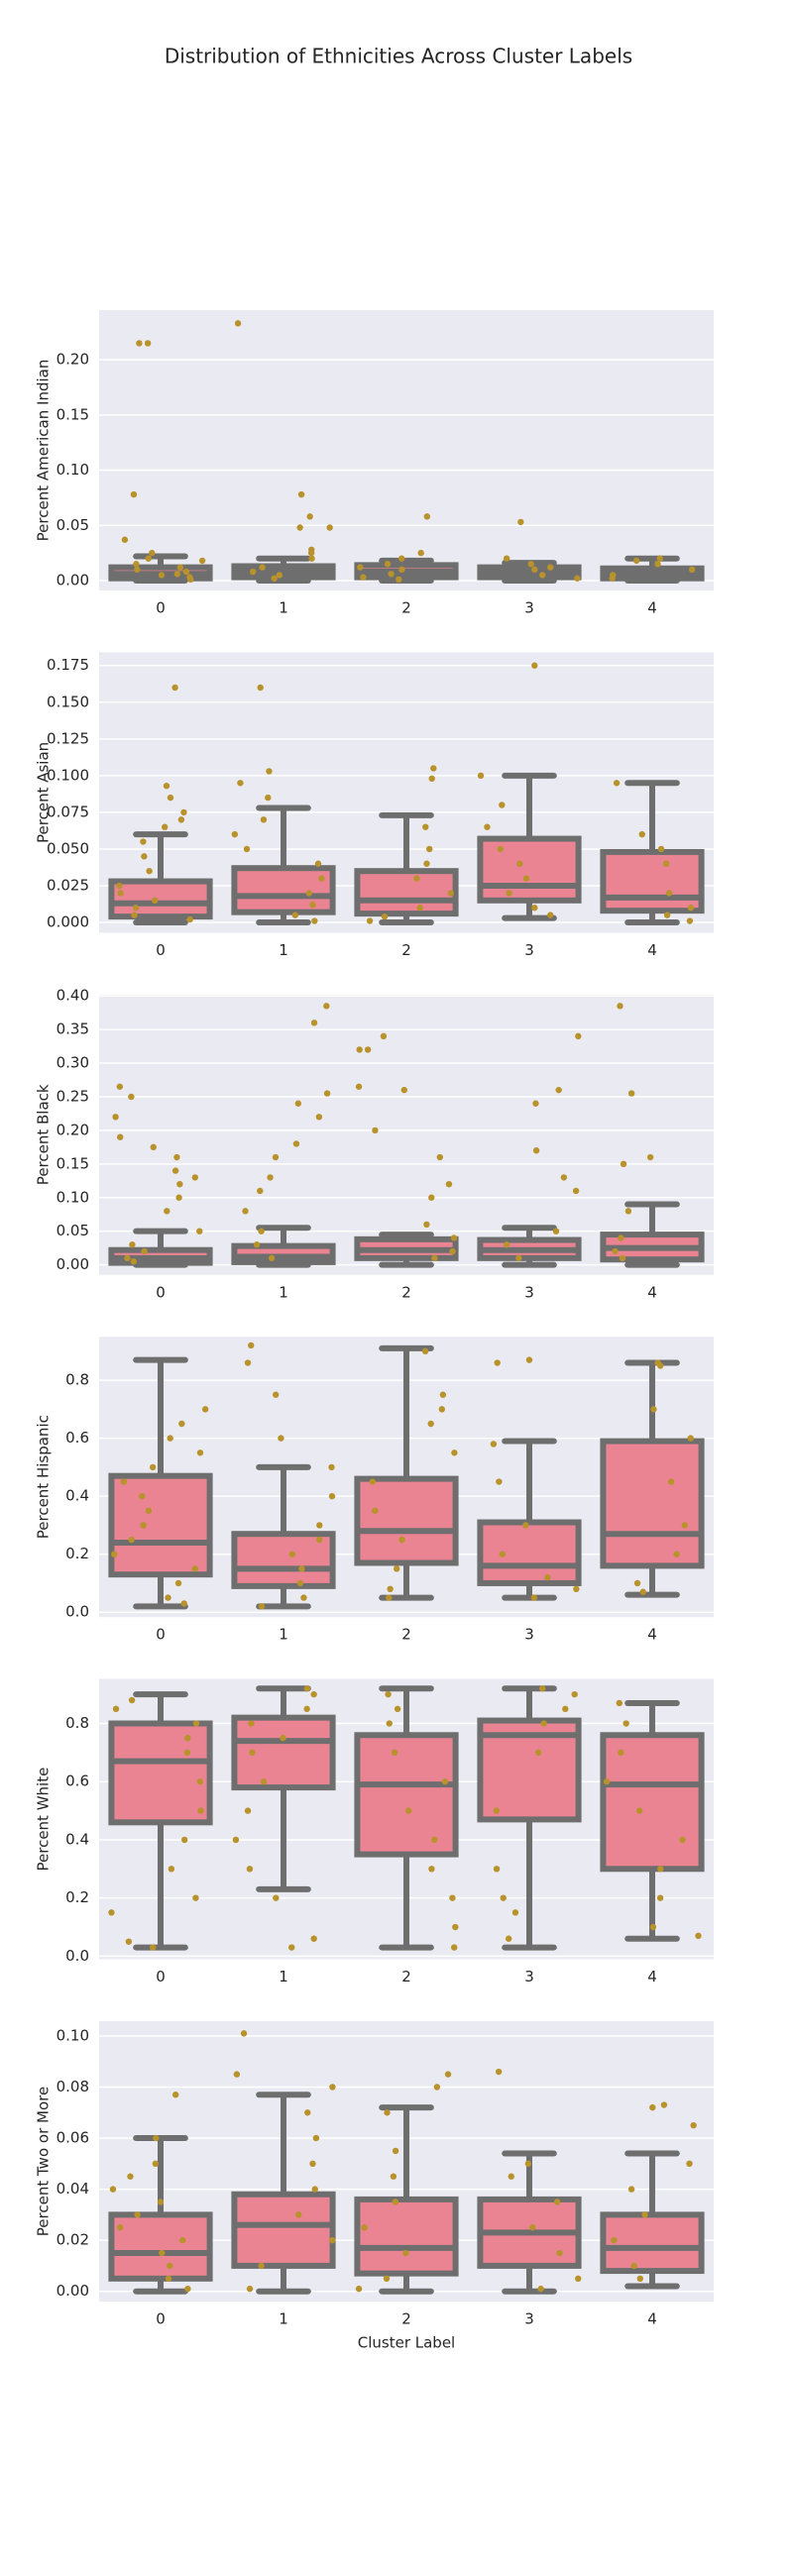  What do you see at coordinates (44, 2161) in the screenshot?
I see `y-axis-label: Percent Two or More` at bounding box center [44, 2161].